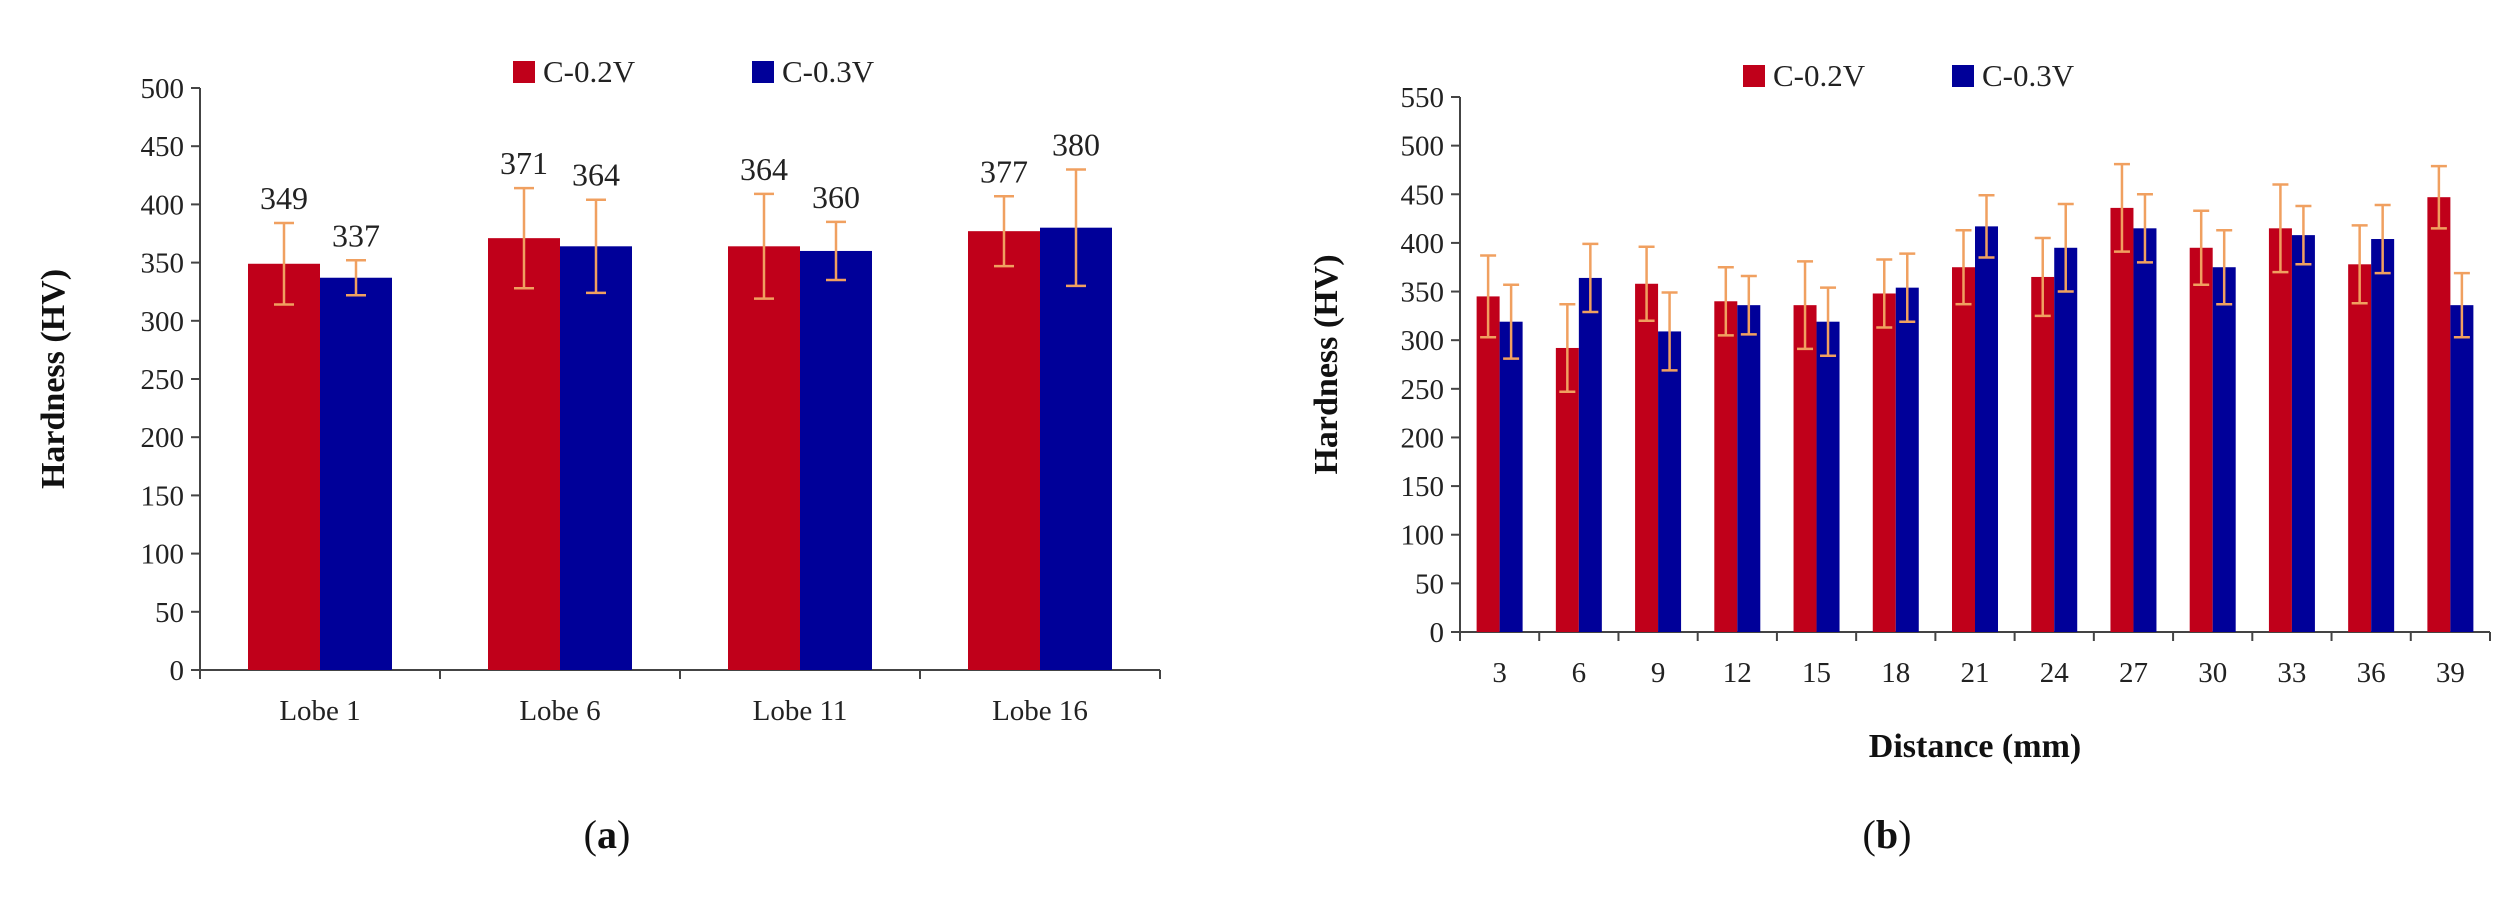  I want to click on bar-c-0.2v-27, so click(2122, 419).